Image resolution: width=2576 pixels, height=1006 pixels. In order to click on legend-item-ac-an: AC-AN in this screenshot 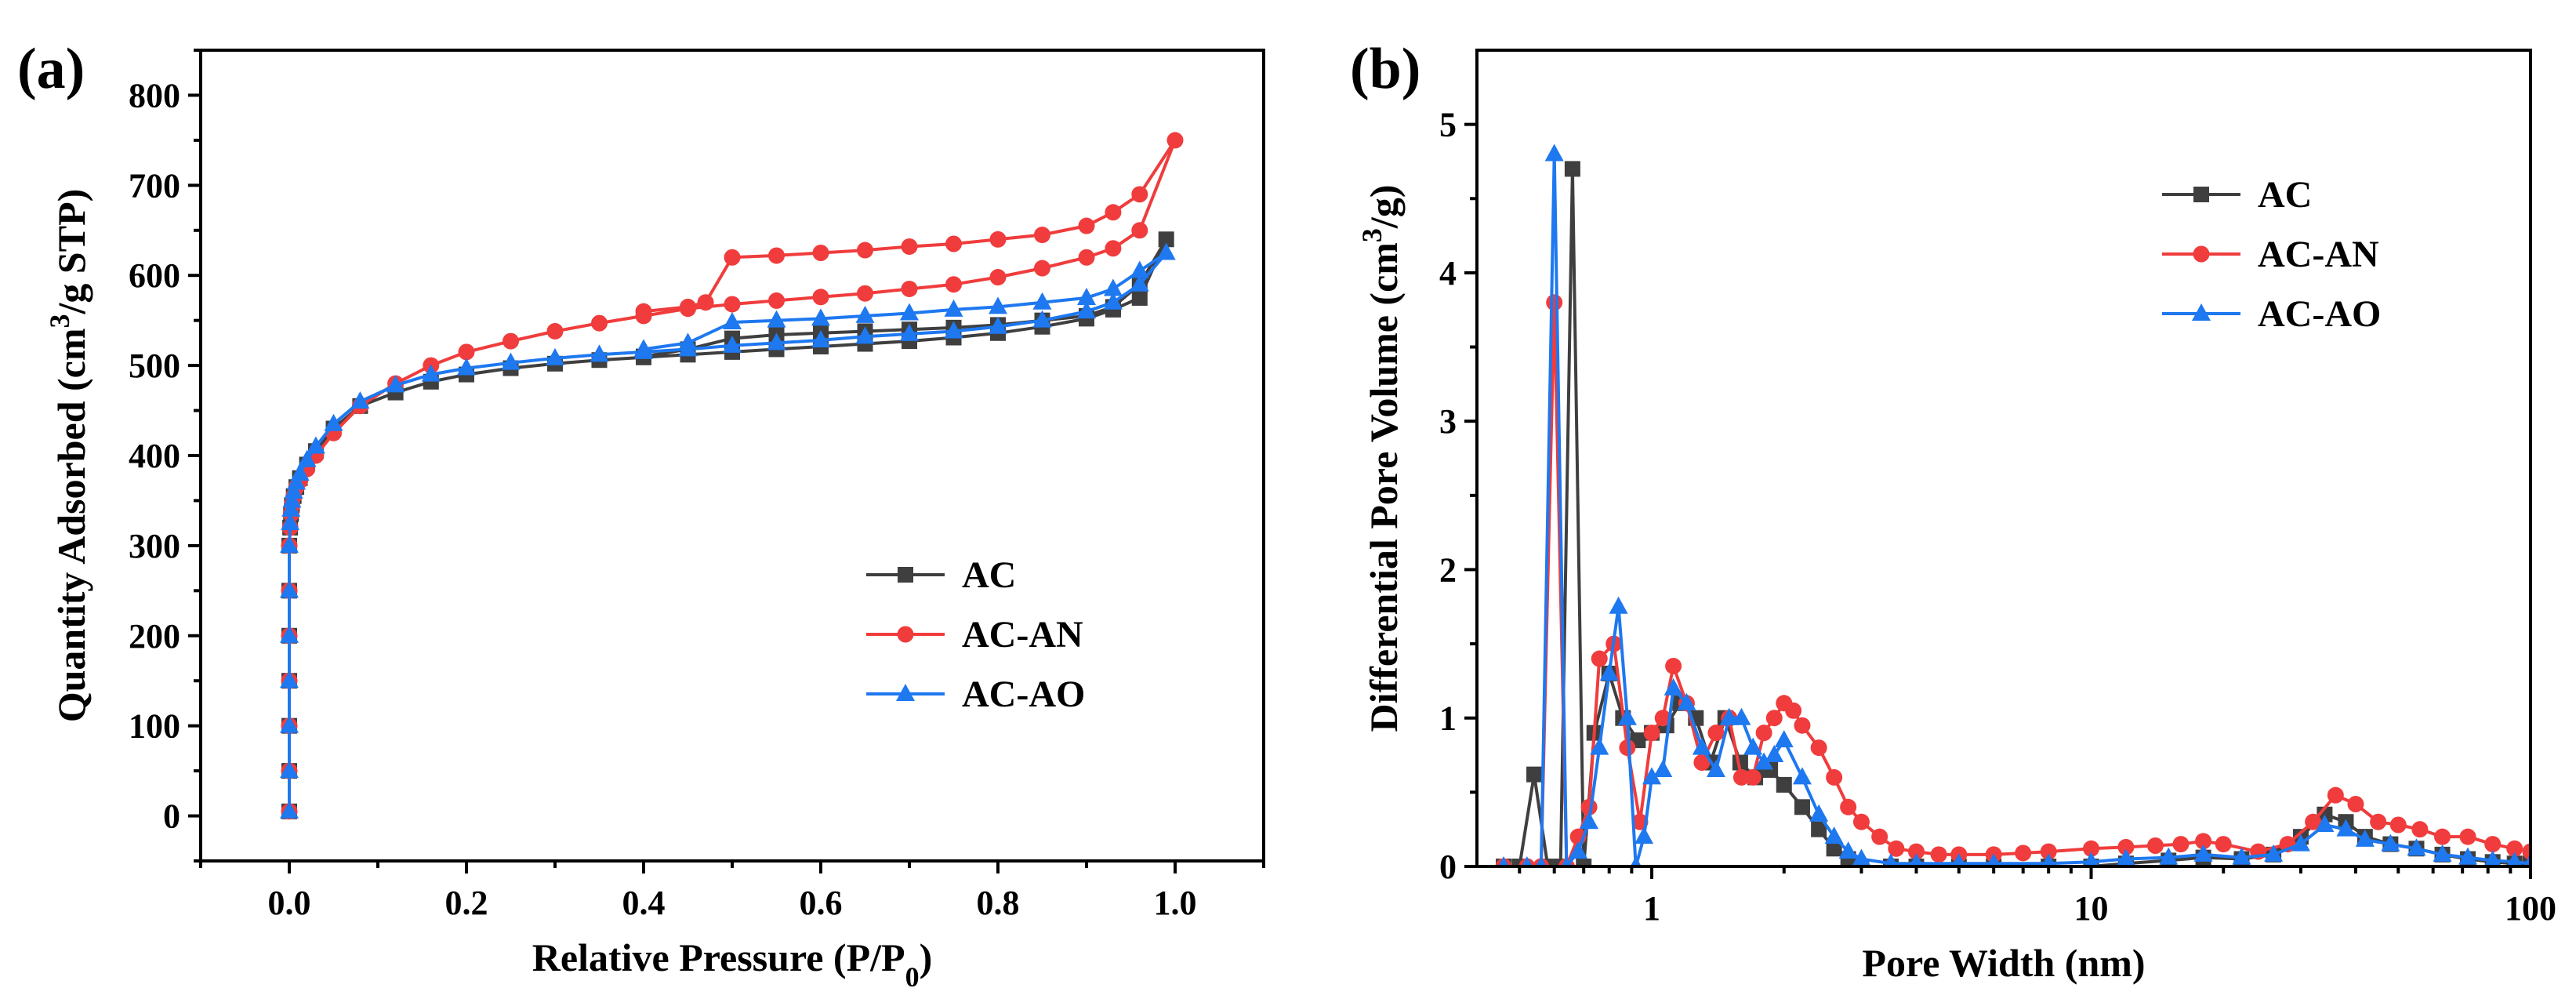, I will do `click(975, 635)`.